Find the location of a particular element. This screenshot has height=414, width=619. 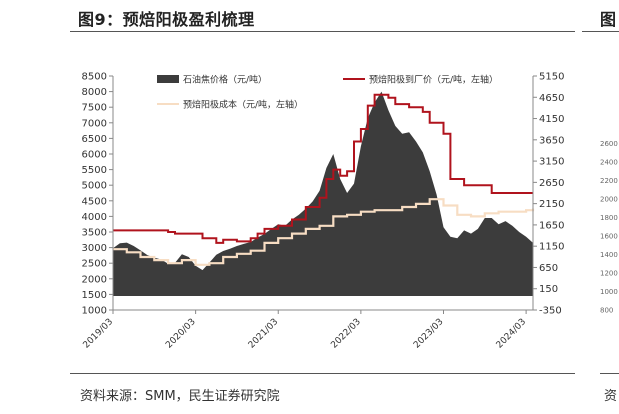

left-tick-label: 5000 is located at coordinates (94, 186).